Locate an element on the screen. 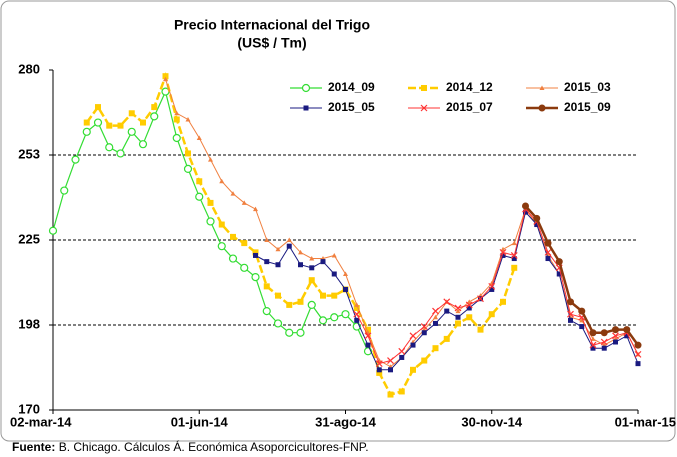 This screenshot has height=457, width=677. legend-item: 2015_09 is located at coordinates (568, 107).